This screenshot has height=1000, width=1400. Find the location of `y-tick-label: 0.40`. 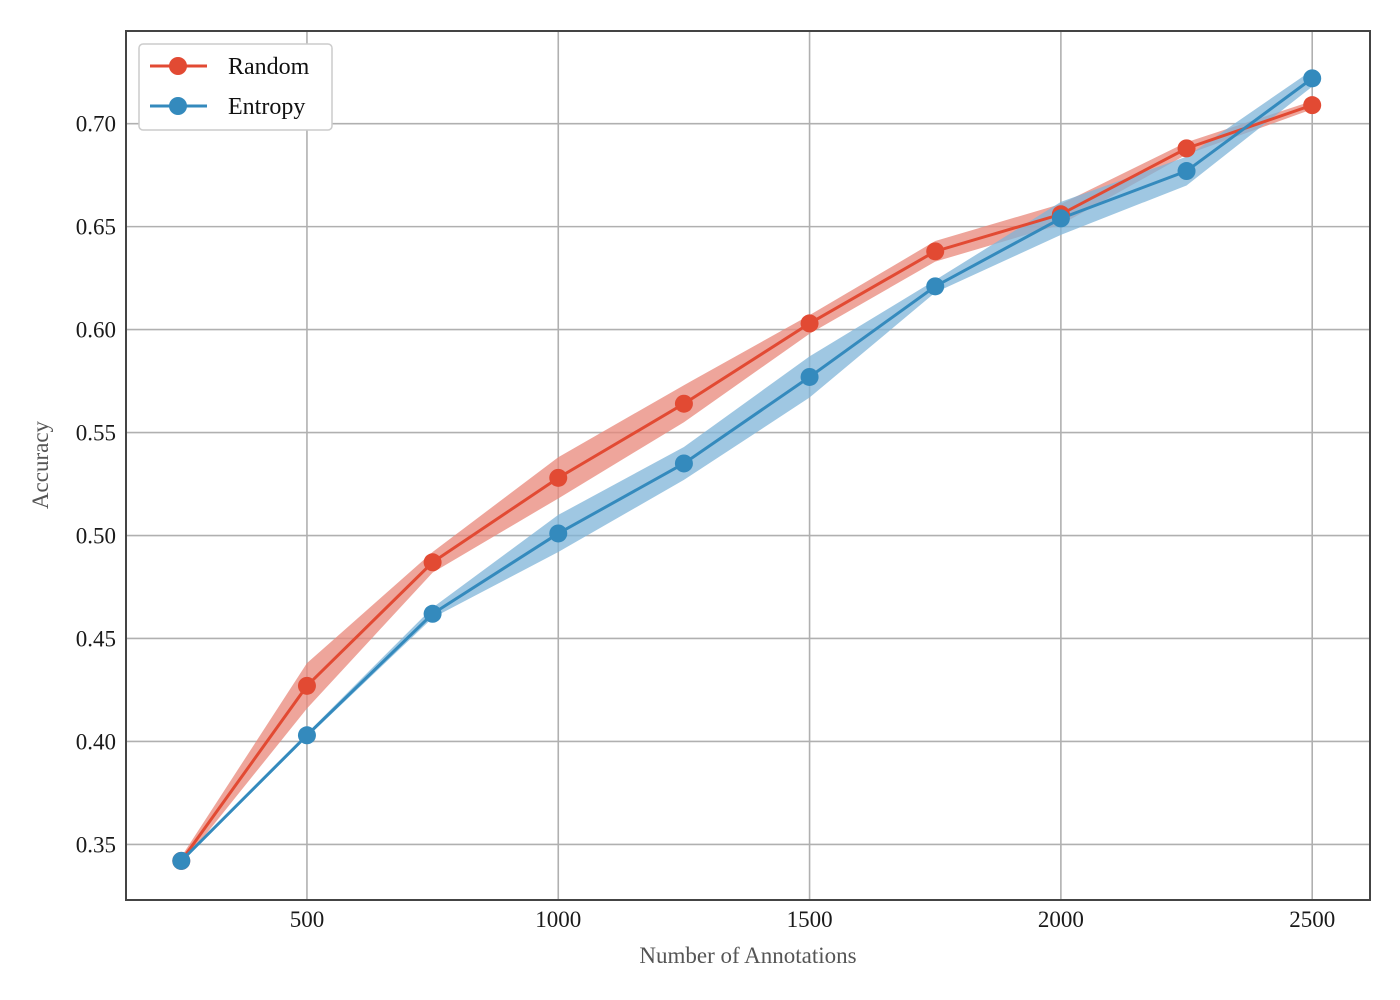

y-tick-label: 0.40 is located at coordinates (96, 741).